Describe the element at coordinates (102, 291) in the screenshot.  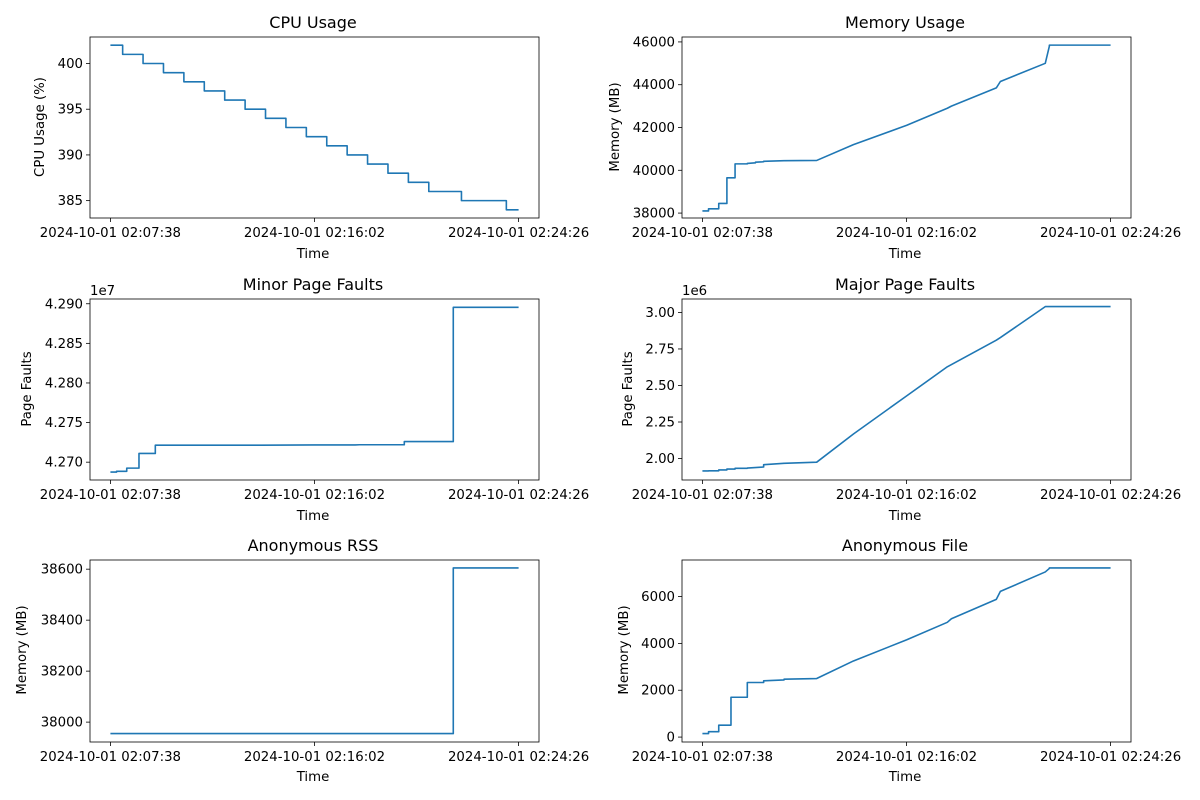
I see `chart-3-offset-text: 1e7` at that location.